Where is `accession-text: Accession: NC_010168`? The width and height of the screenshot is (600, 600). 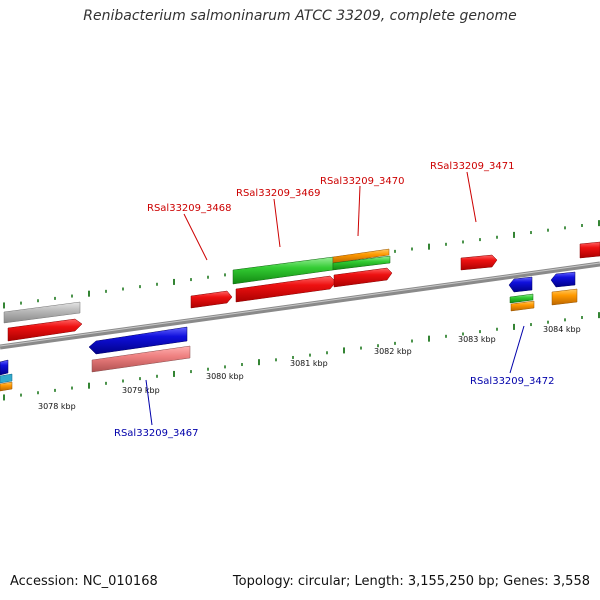
accession-text: Accession: NC_010168 is located at coordinates (84, 581).